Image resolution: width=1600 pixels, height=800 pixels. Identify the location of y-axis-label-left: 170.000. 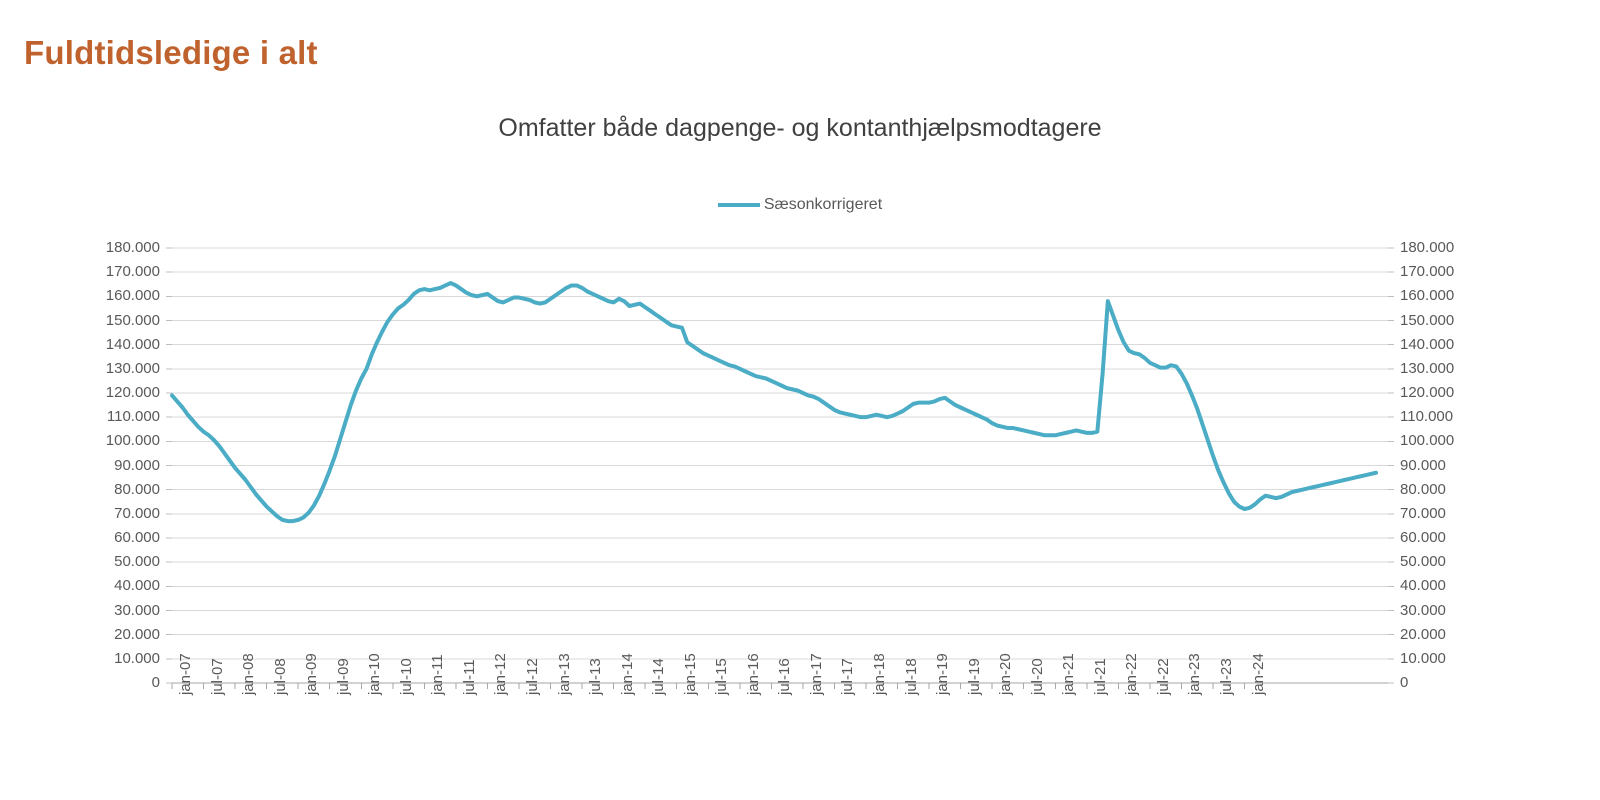
(132, 272).